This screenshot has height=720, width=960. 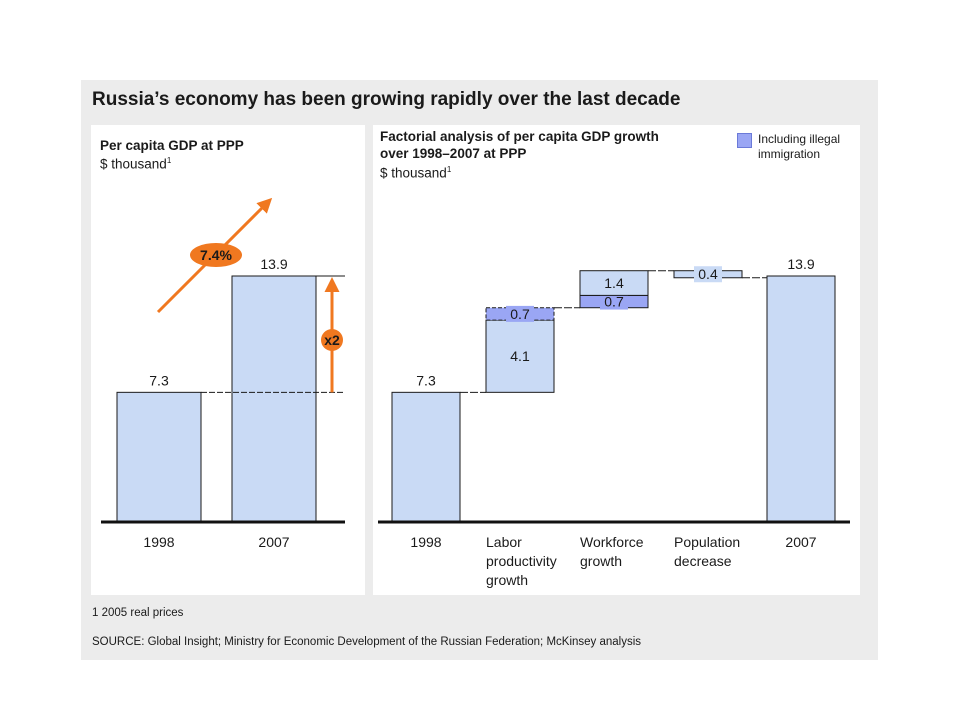 I want to click on waterfall-value-label-labor-productivity-growth-0: 4.1, so click(x=520, y=356).